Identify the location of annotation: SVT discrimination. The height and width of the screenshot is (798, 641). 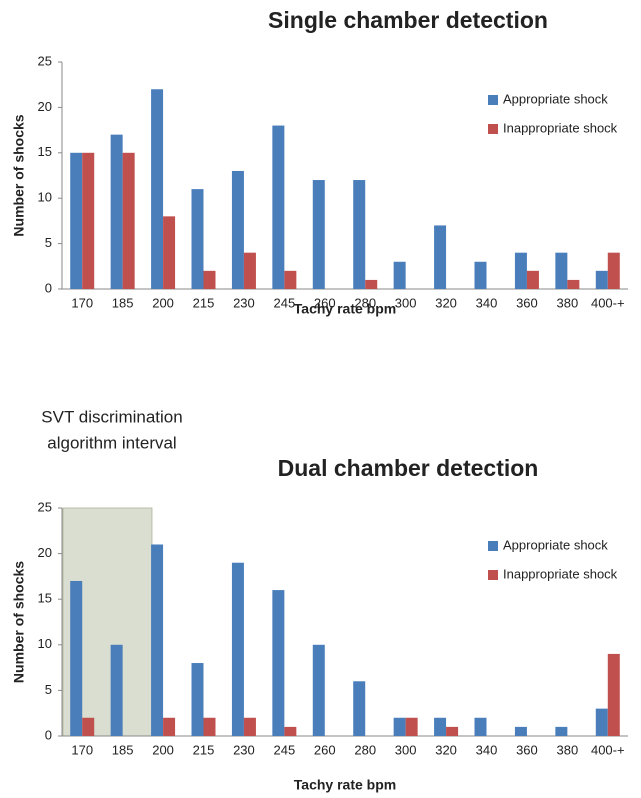
(111, 416).